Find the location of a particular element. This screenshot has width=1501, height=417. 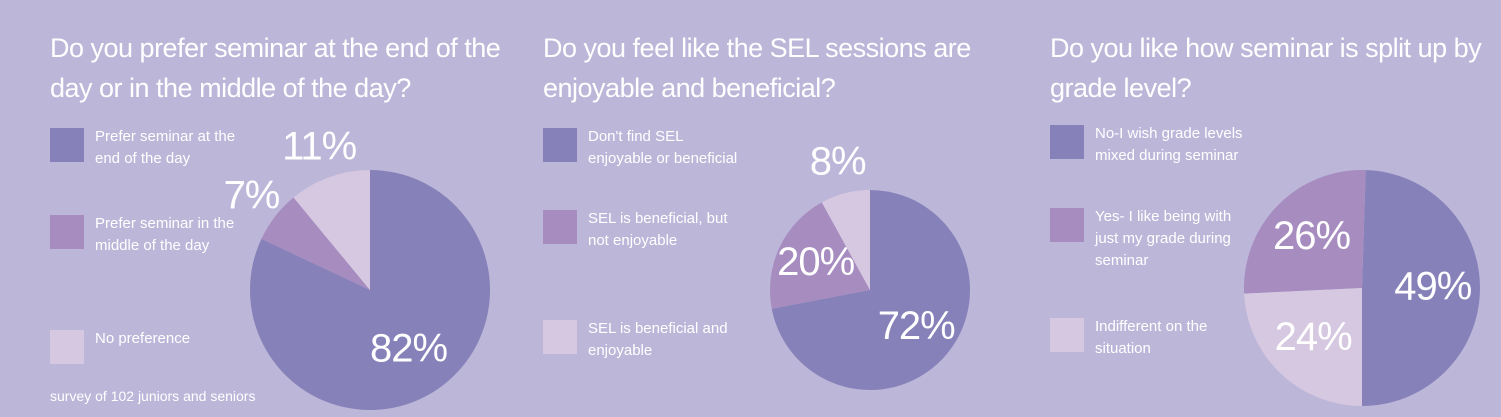

value-label: 72% is located at coordinates (916, 326).